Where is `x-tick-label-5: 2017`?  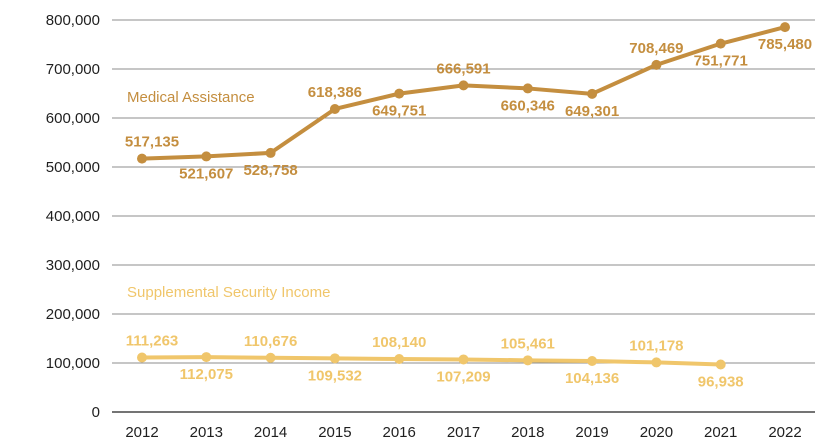
x-tick-label-5: 2017 is located at coordinates (463, 432).